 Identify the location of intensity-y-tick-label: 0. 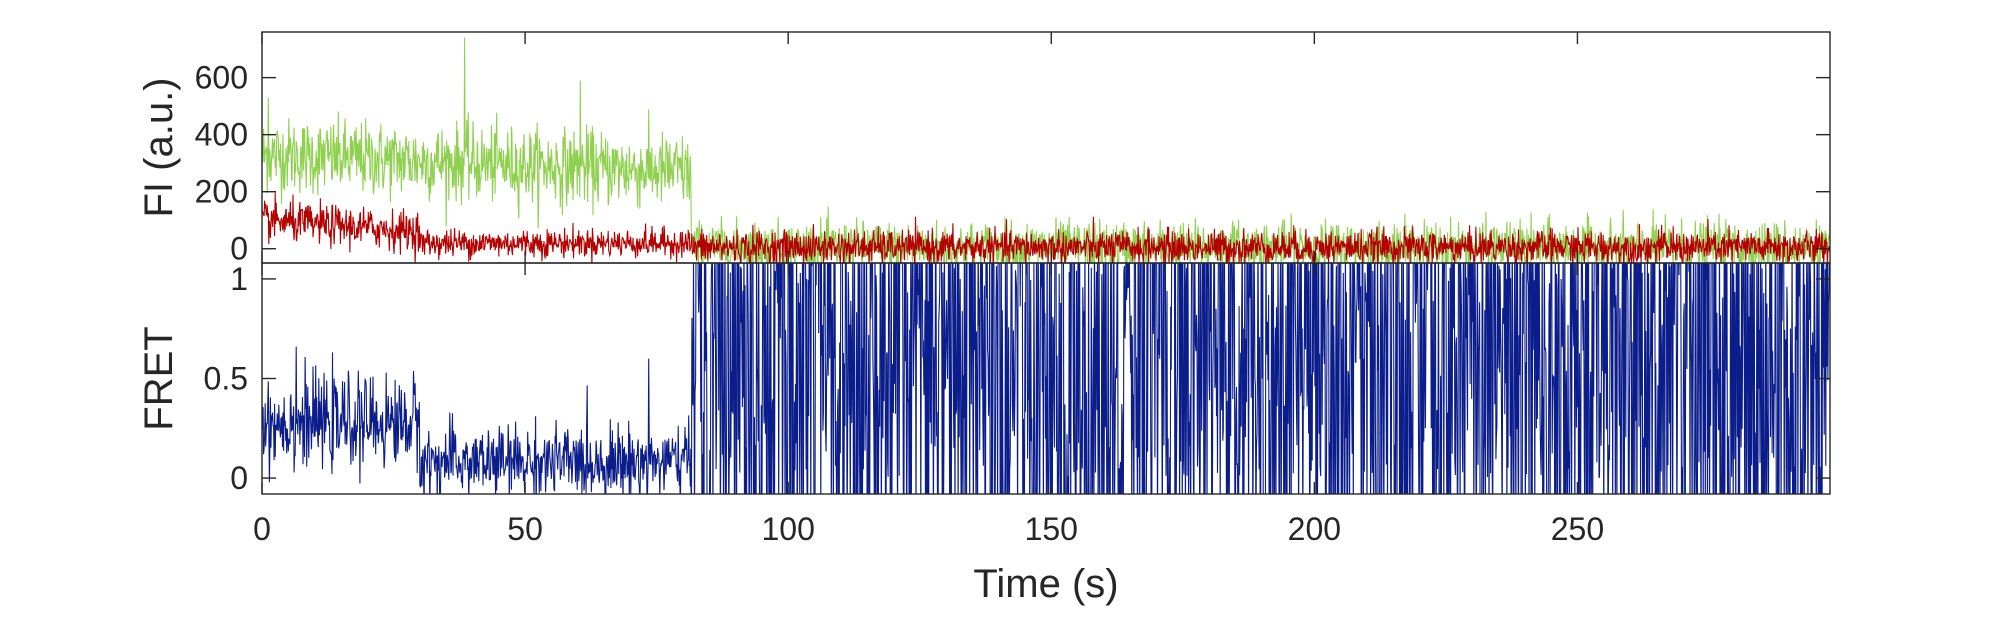
(239, 249).